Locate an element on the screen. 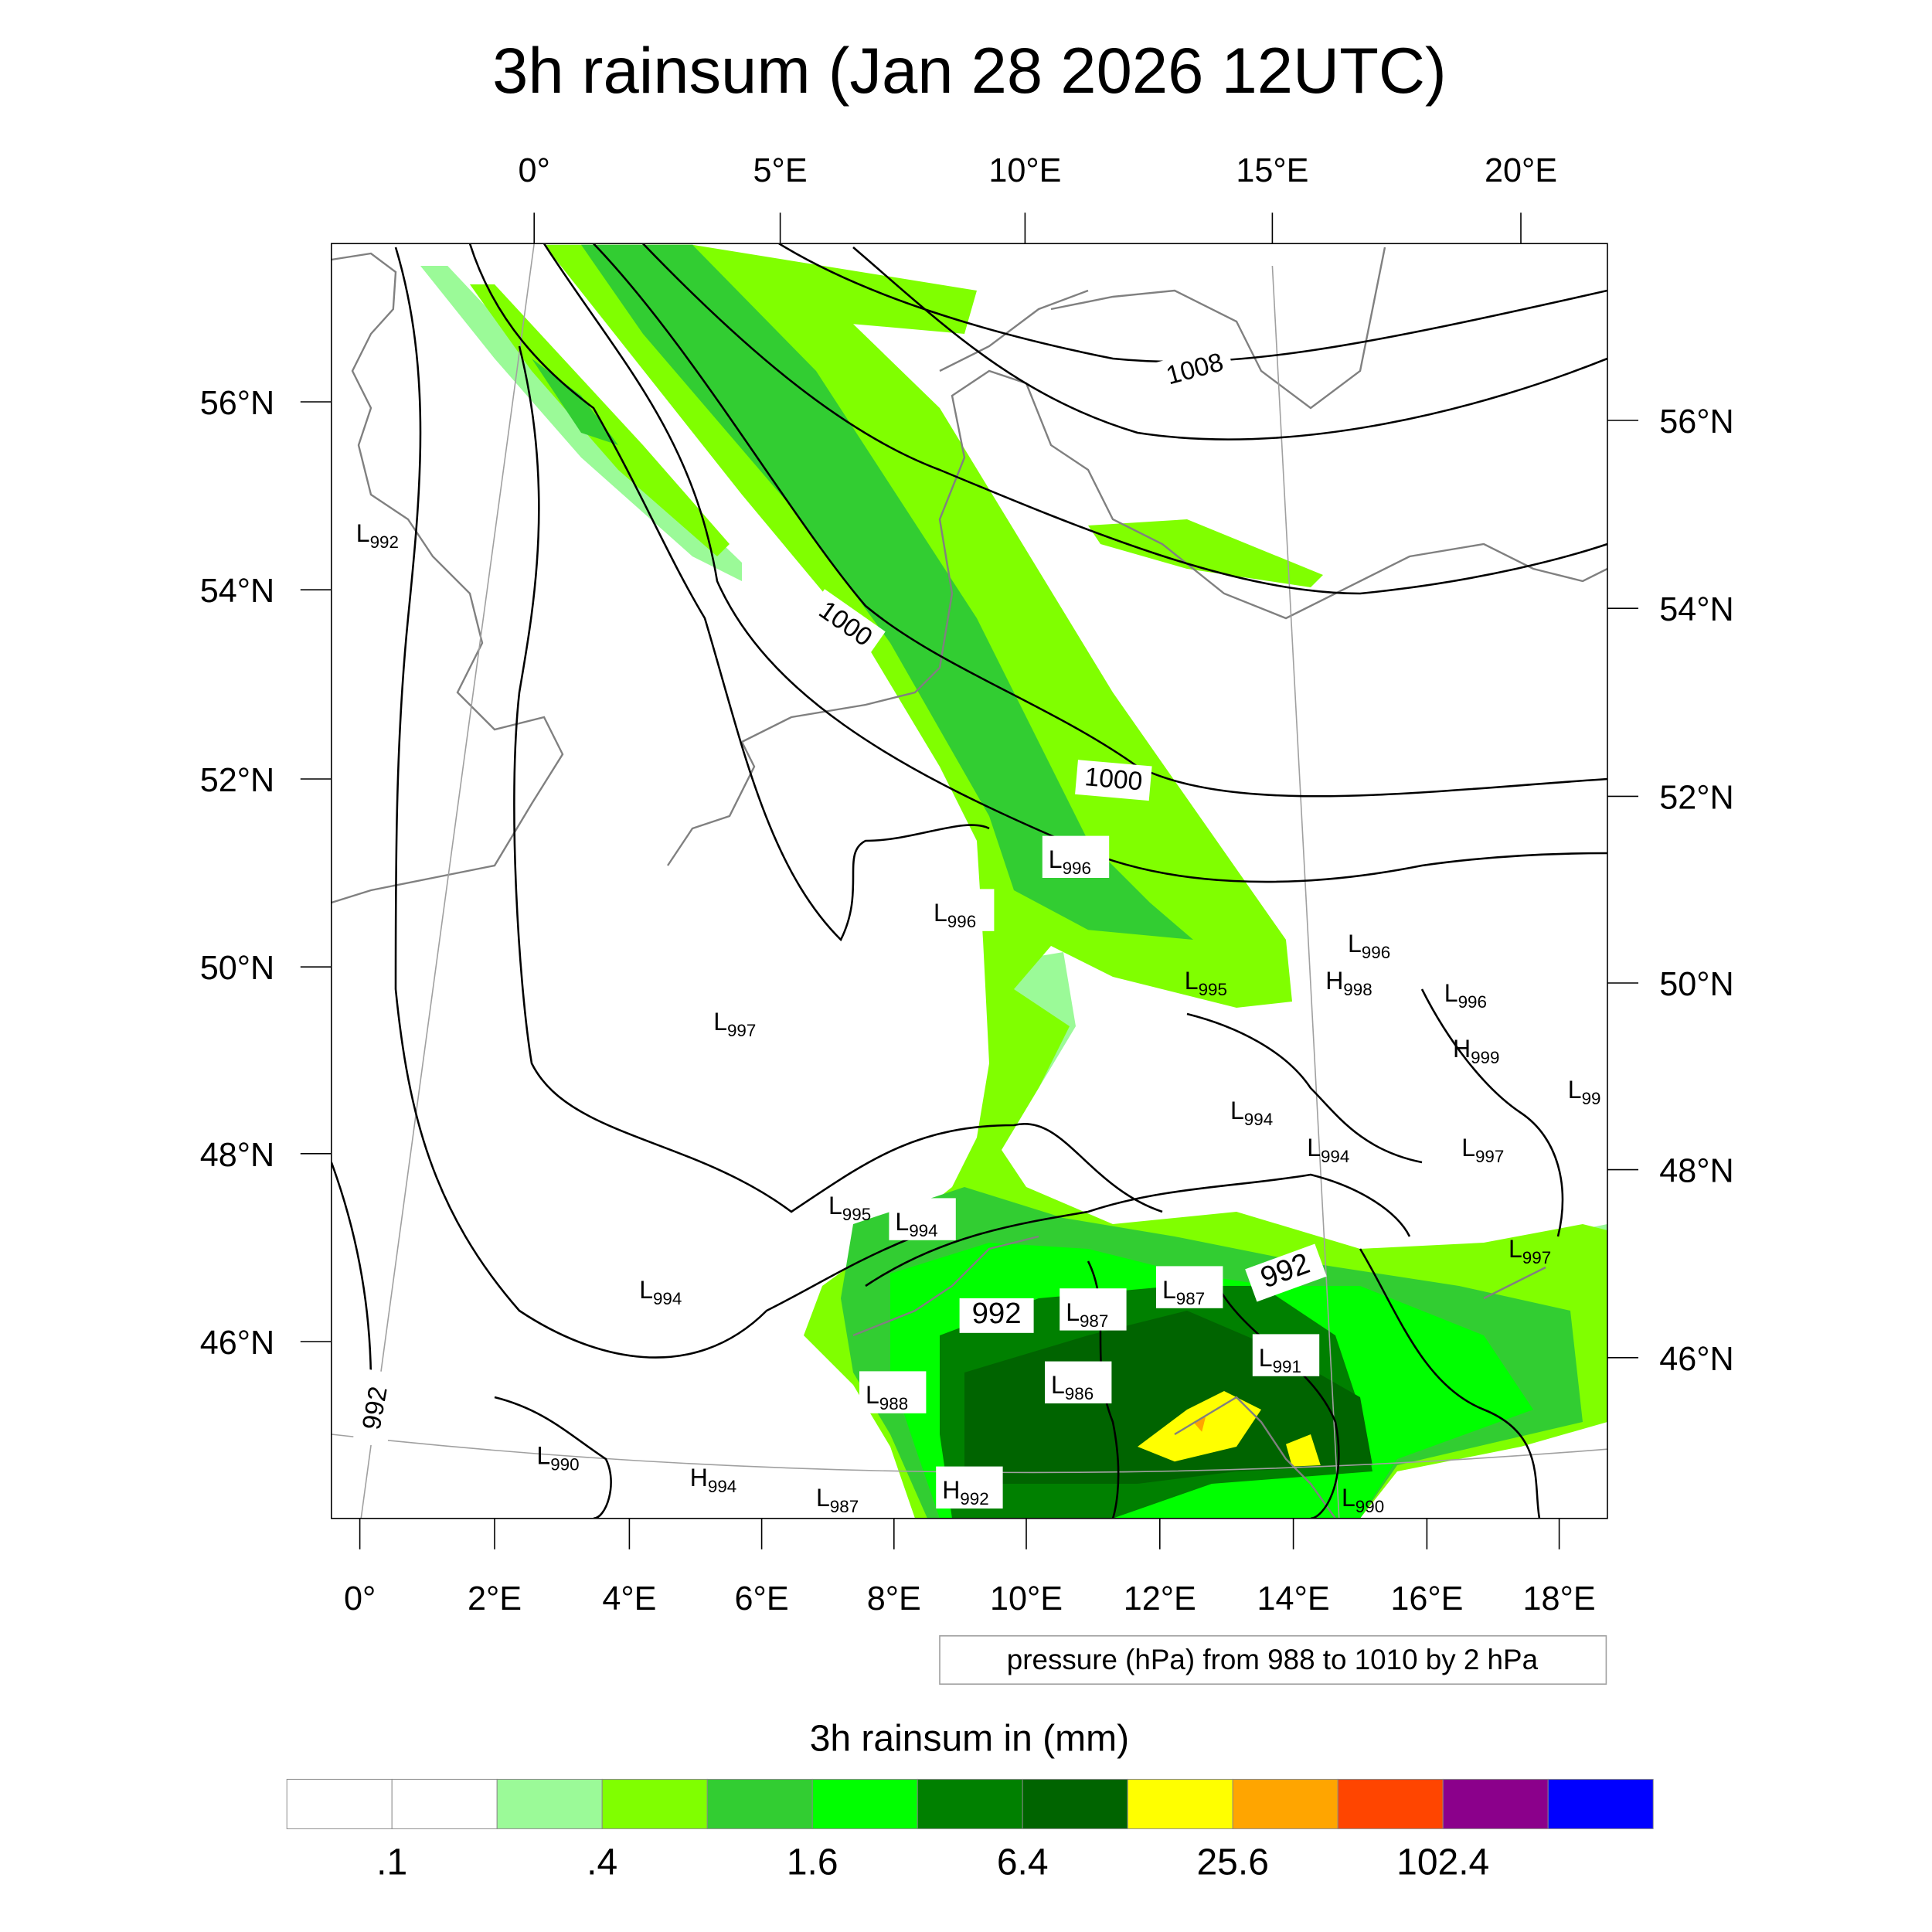  isobar-label: 992 is located at coordinates (997, 1315).